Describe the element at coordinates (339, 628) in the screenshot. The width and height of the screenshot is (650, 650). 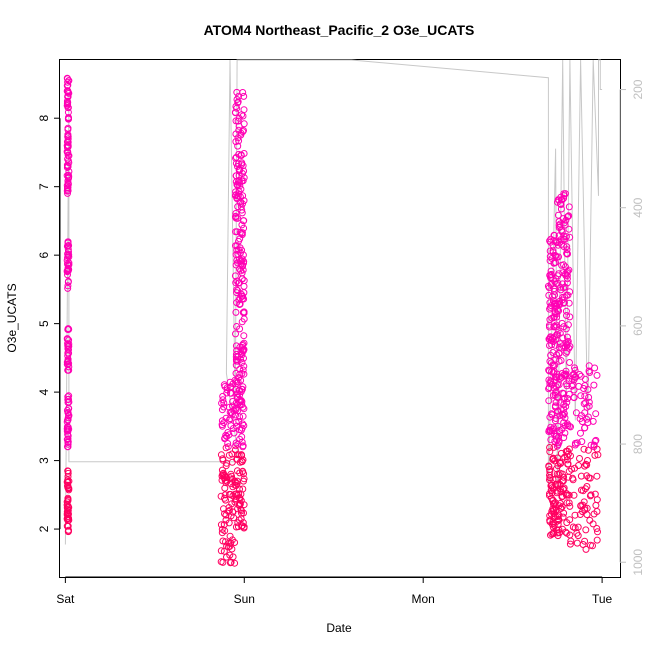
I see `x-axis-label: Date` at that location.